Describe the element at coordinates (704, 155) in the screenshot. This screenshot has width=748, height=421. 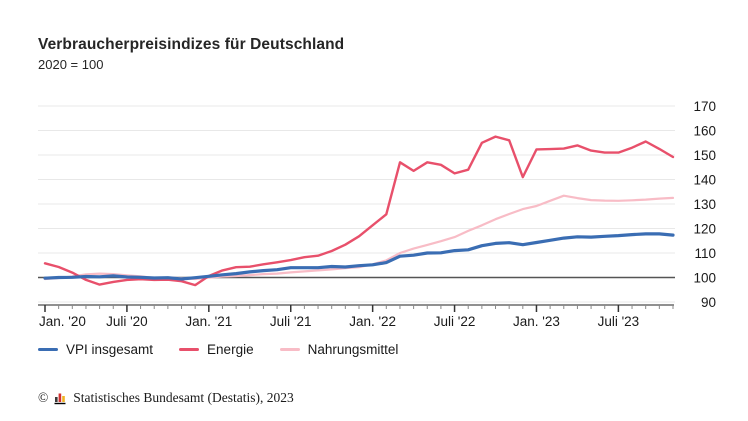
I see `y-tick-label: 150` at that location.